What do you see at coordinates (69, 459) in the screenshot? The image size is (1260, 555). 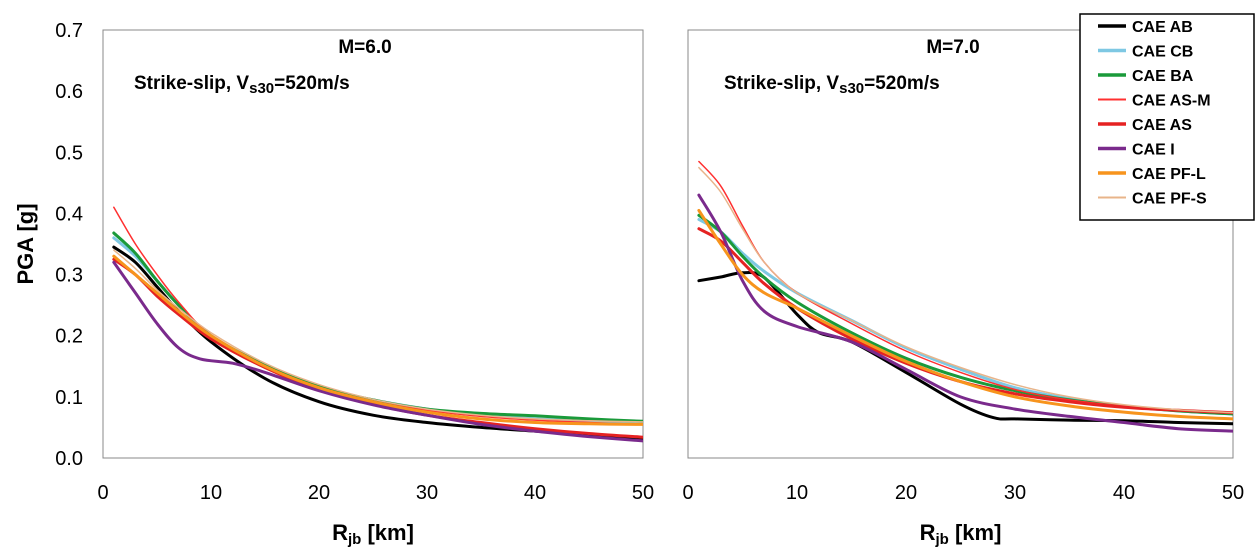 I see `y-tick-label: 0.0` at bounding box center [69, 459].